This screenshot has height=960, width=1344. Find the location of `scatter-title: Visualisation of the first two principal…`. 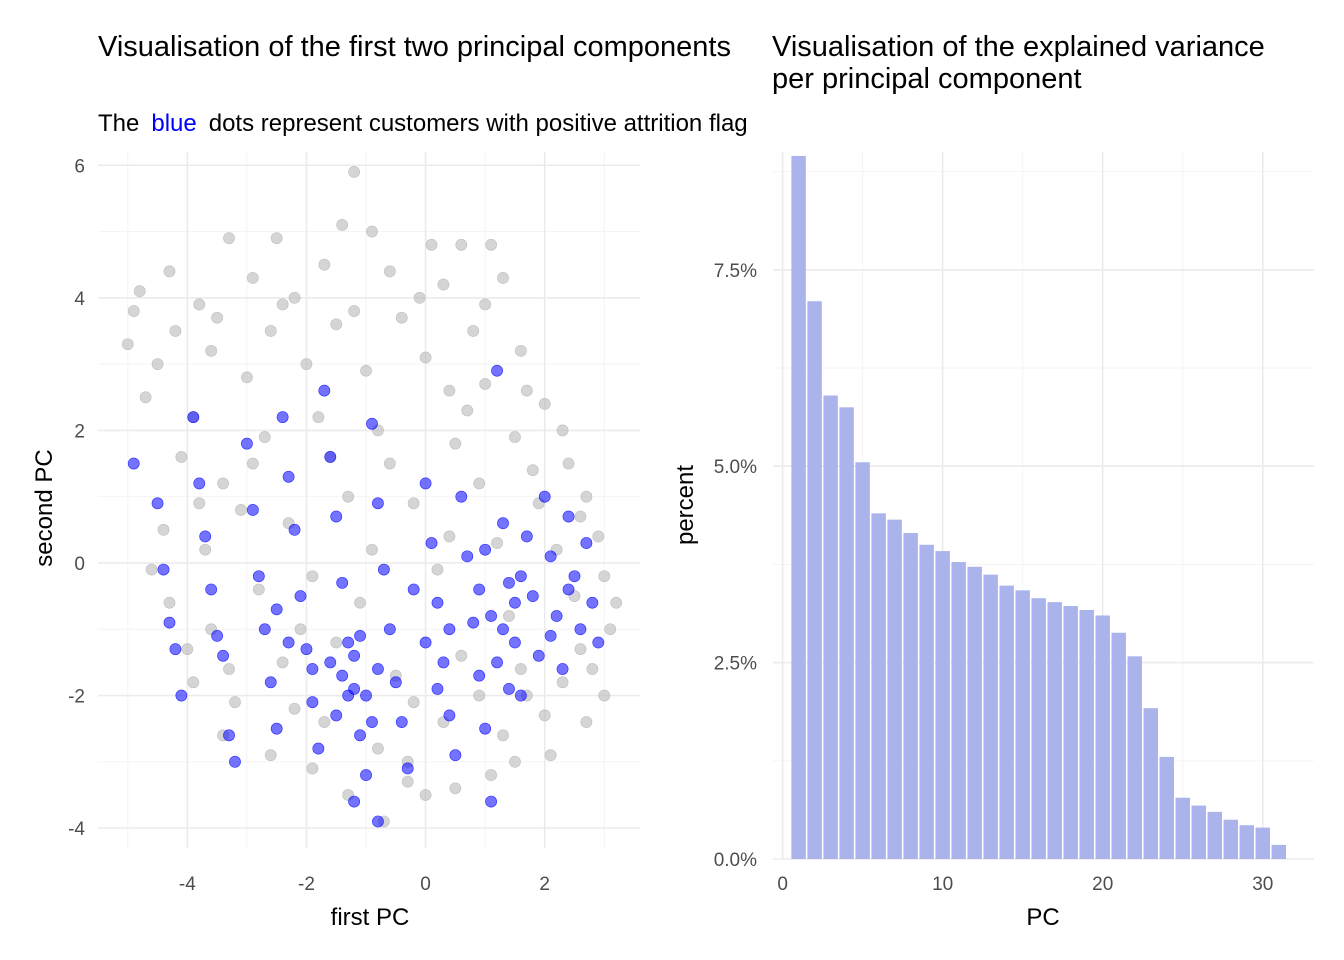

scatter-title: Visualisation of the first two principal… is located at coordinates (414, 47).